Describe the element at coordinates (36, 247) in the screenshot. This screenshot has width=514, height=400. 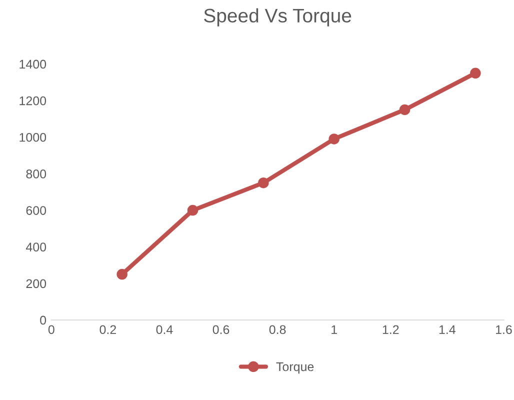
I see `y-tick-label: 400` at that location.